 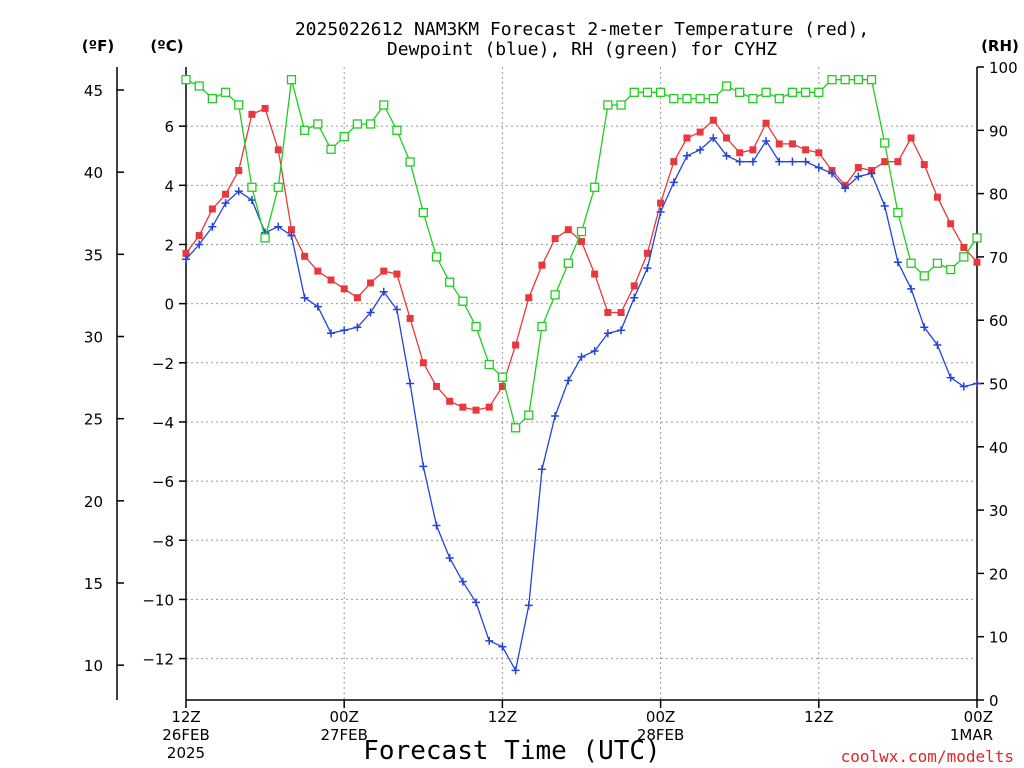 What do you see at coordinates (998, 321) in the screenshot?
I see `rh-tick-label: 60` at bounding box center [998, 321].